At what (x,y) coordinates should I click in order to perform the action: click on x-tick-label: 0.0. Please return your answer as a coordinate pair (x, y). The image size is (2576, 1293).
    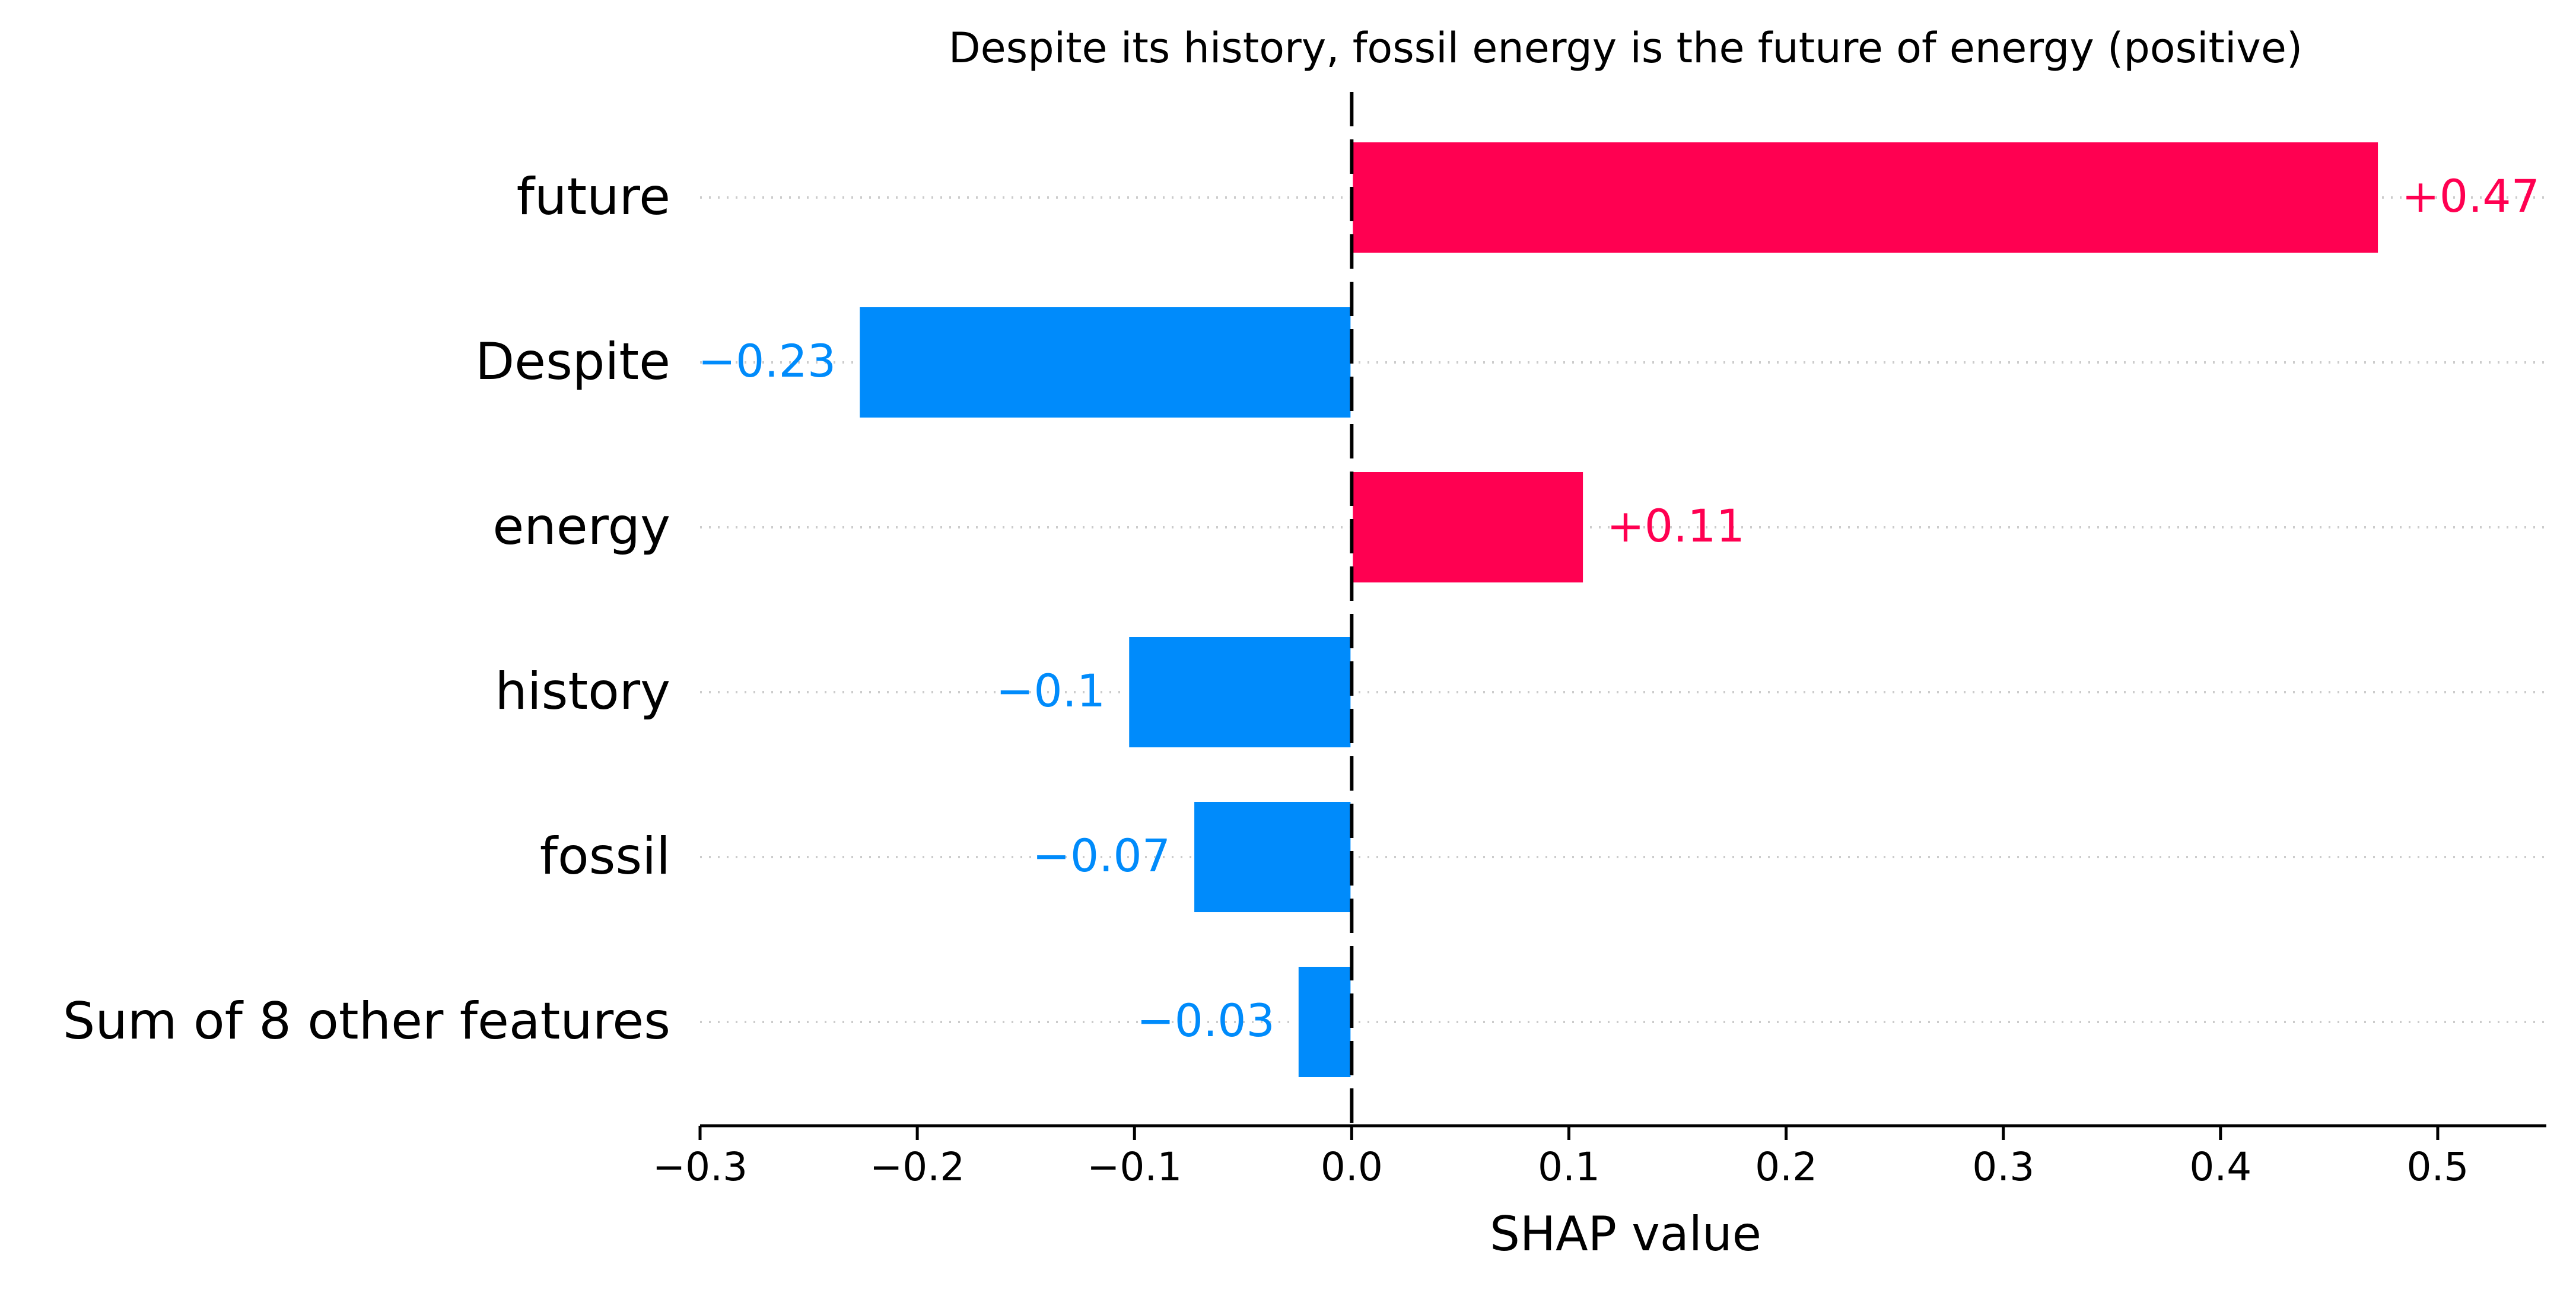
    Looking at the image, I should click on (1352, 1167).